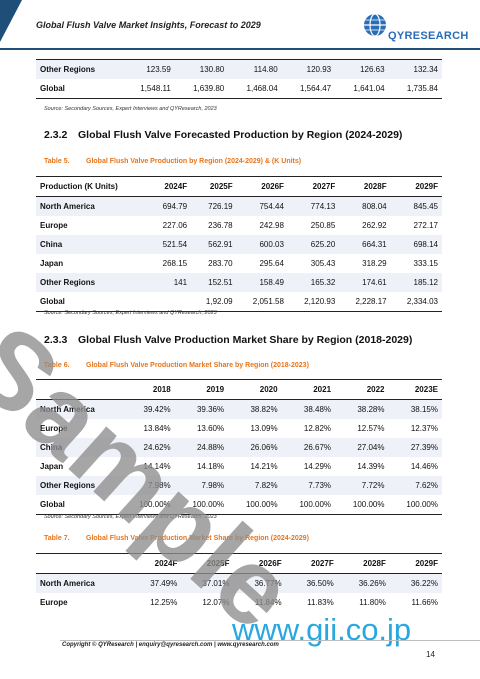 The height and width of the screenshot is (679, 480). I want to click on column-header: 2026F, so click(272, 186).